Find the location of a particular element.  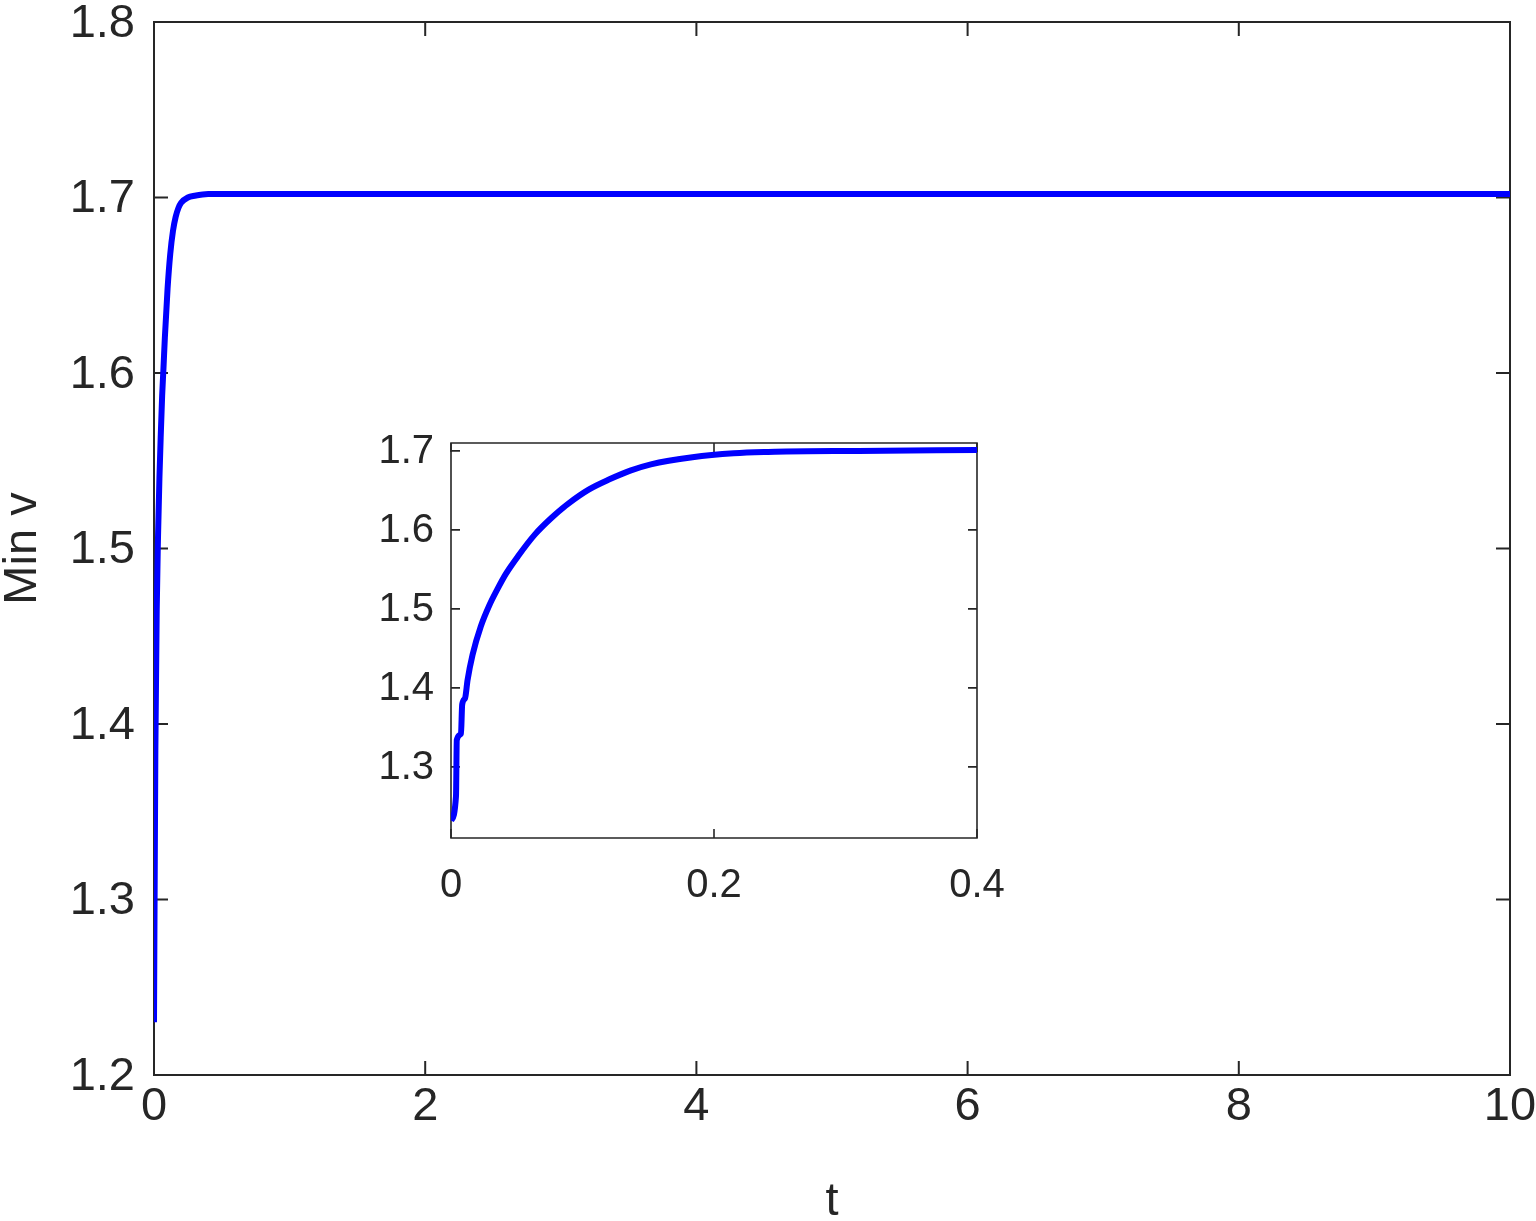

y-tick-label: 1.2 is located at coordinates (102, 1073).